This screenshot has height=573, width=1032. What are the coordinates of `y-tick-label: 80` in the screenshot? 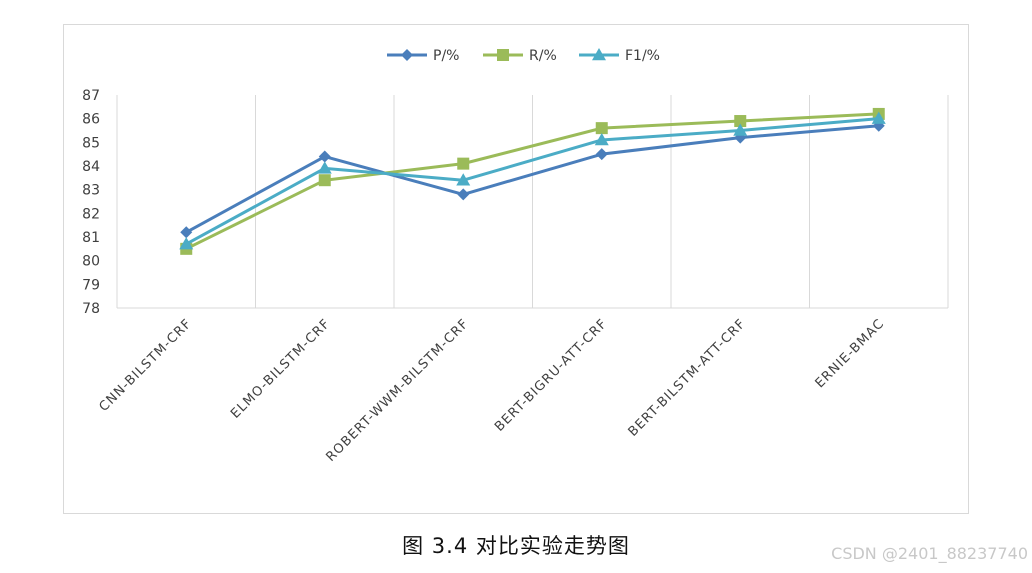 It's located at (91, 262).